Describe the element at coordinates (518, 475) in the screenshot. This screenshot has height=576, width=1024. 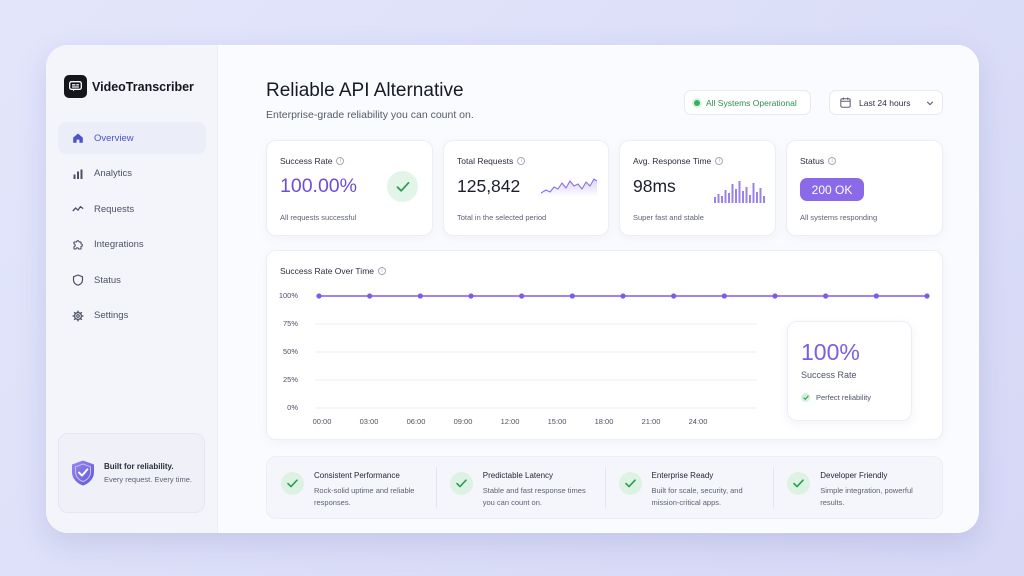
I see `feature-title: Predictable Latency` at that location.